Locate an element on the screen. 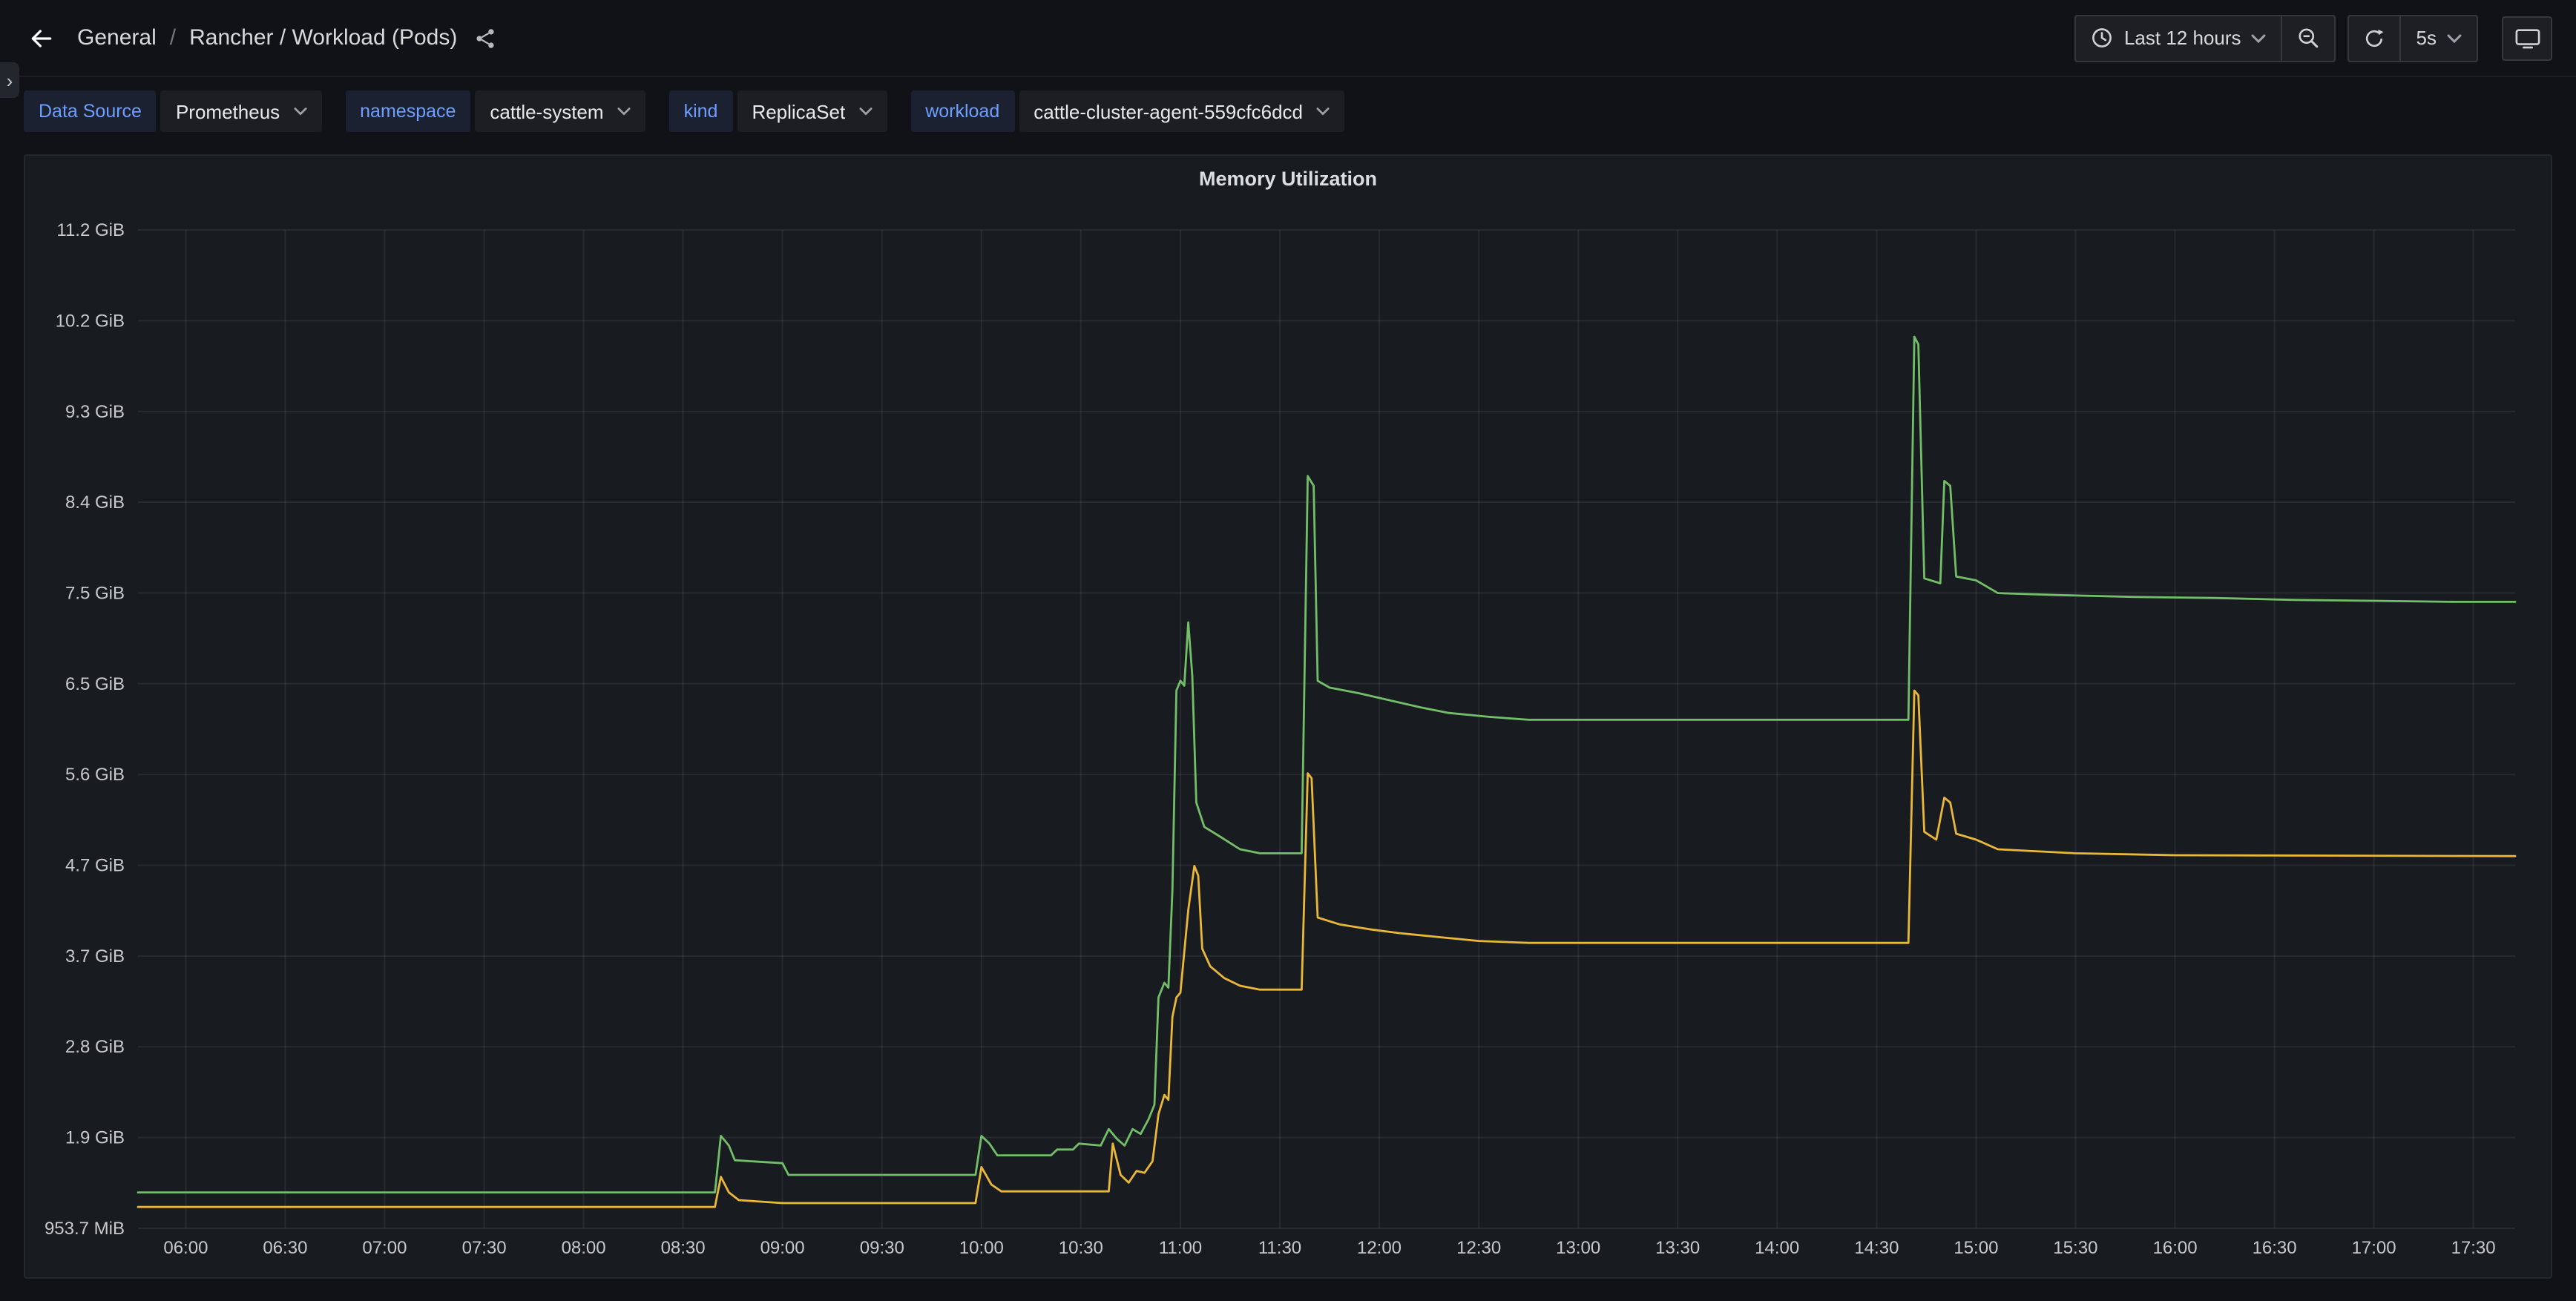  zoom-out-icon is located at coordinates (2309, 38).